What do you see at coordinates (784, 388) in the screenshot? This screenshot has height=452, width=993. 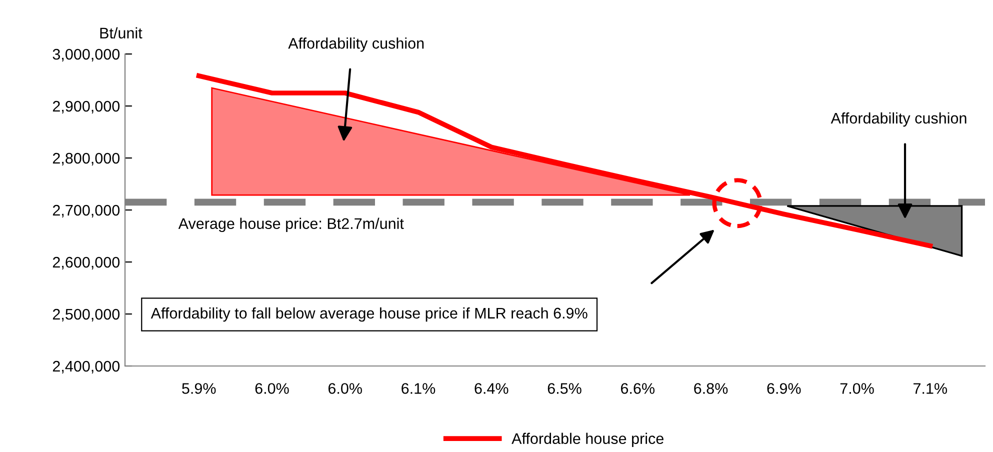 I see `x-tick-label: 6.9%` at bounding box center [784, 388].